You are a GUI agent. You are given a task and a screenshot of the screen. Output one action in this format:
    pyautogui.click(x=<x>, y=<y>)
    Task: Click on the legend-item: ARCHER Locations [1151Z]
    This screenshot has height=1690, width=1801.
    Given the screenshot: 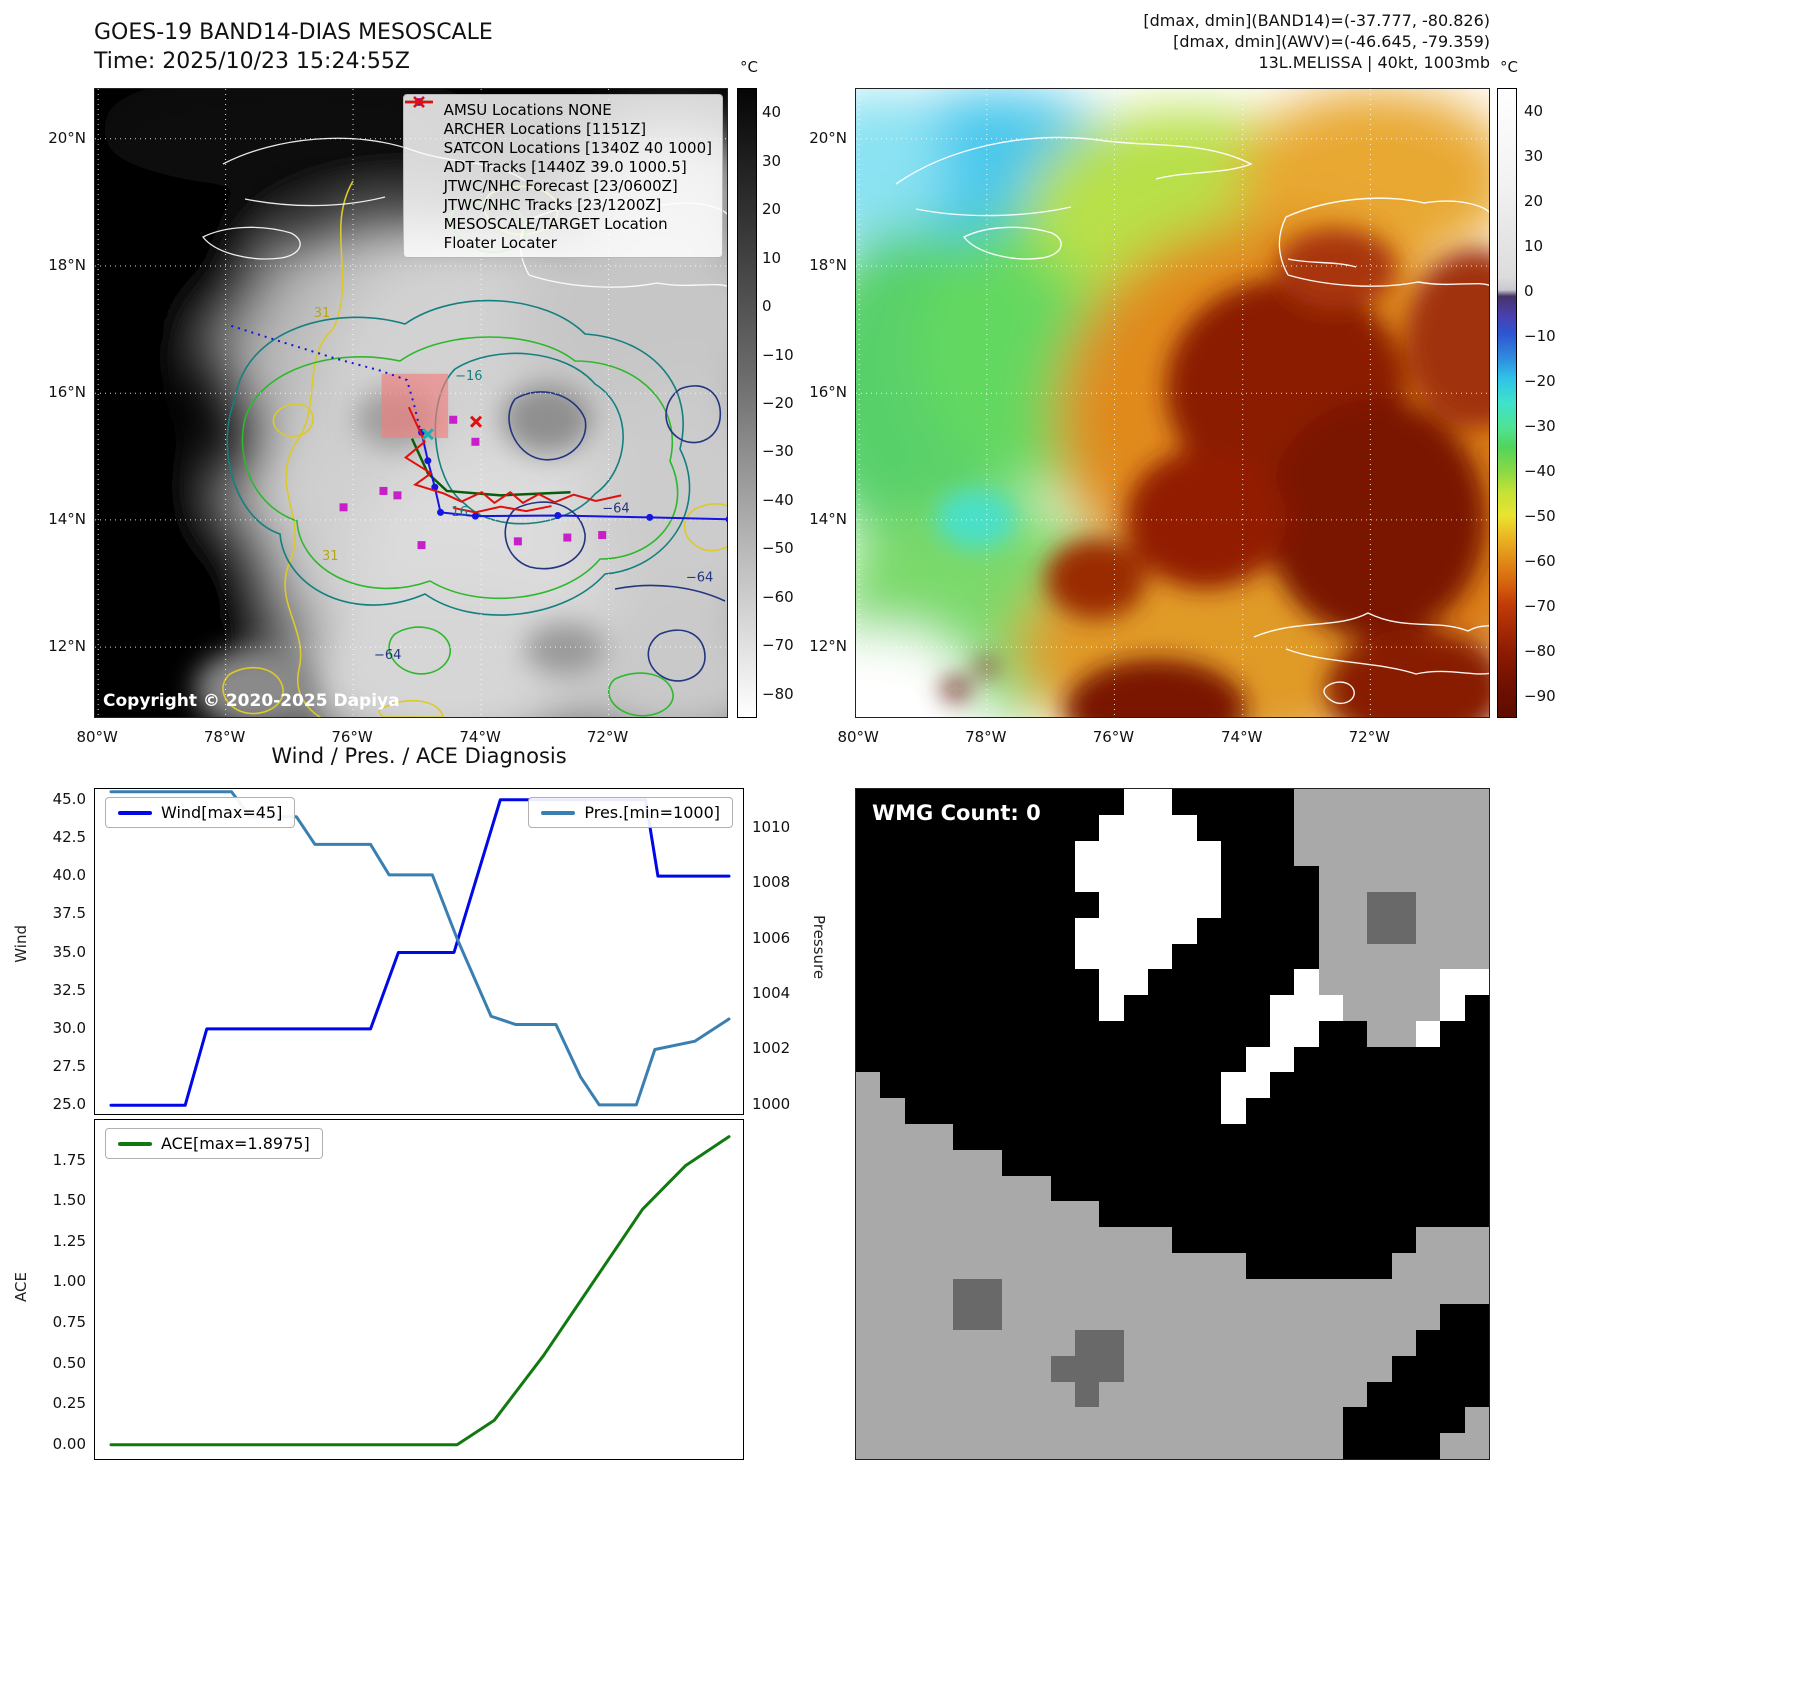 What is the action you would take?
    pyautogui.click(x=561, y=118)
    